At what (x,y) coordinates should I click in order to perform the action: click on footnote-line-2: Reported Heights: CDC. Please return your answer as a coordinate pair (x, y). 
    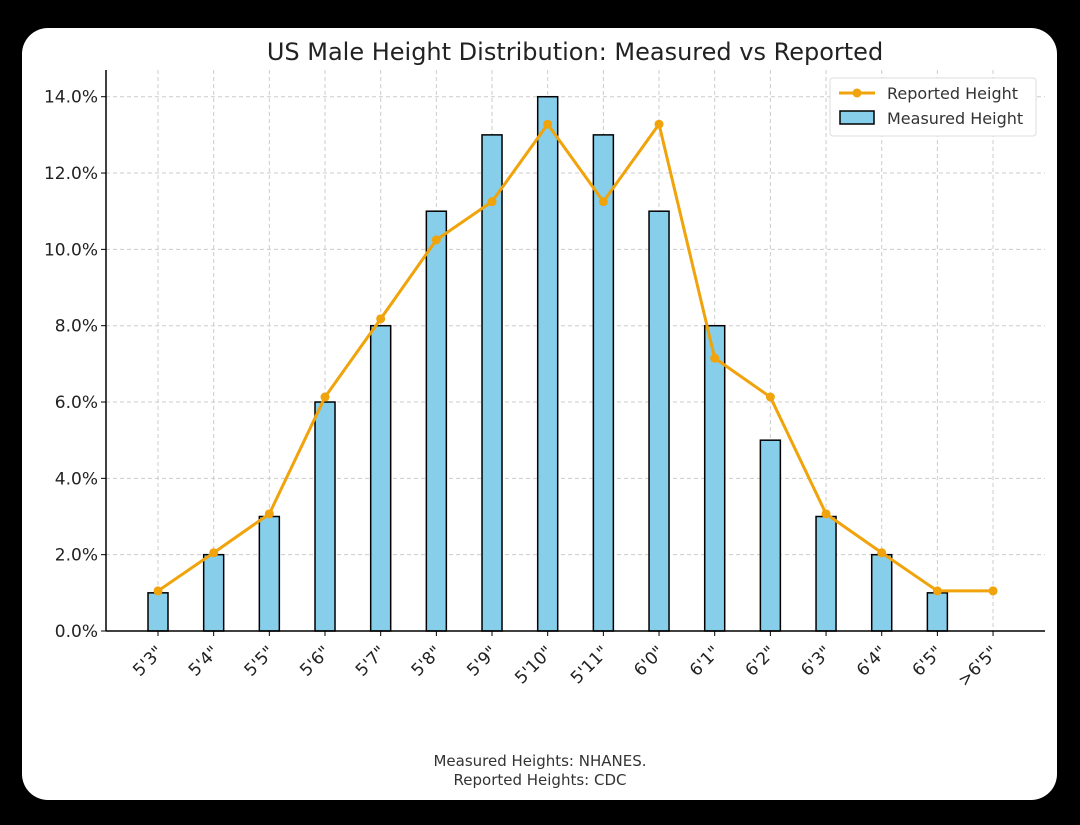
    Looking at the image, I should click on (540, 780).